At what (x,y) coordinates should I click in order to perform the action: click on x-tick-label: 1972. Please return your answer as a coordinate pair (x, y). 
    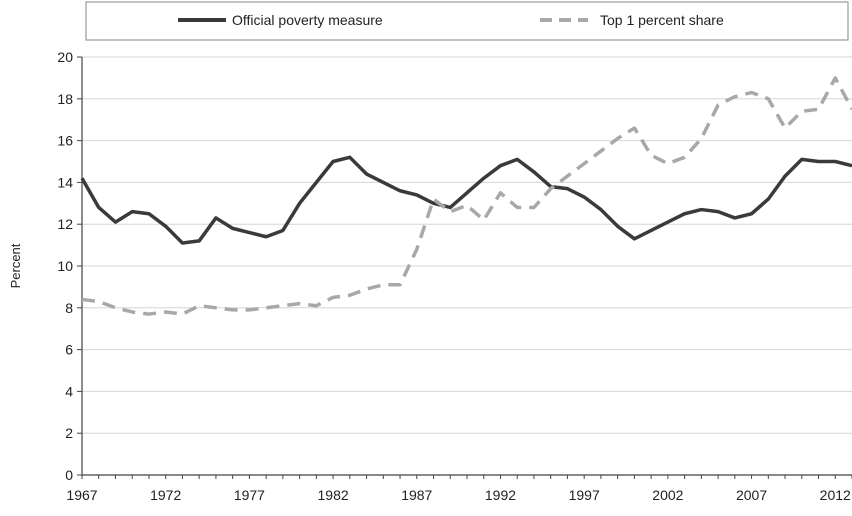
    Looking at the image, I should click on (165, 495).